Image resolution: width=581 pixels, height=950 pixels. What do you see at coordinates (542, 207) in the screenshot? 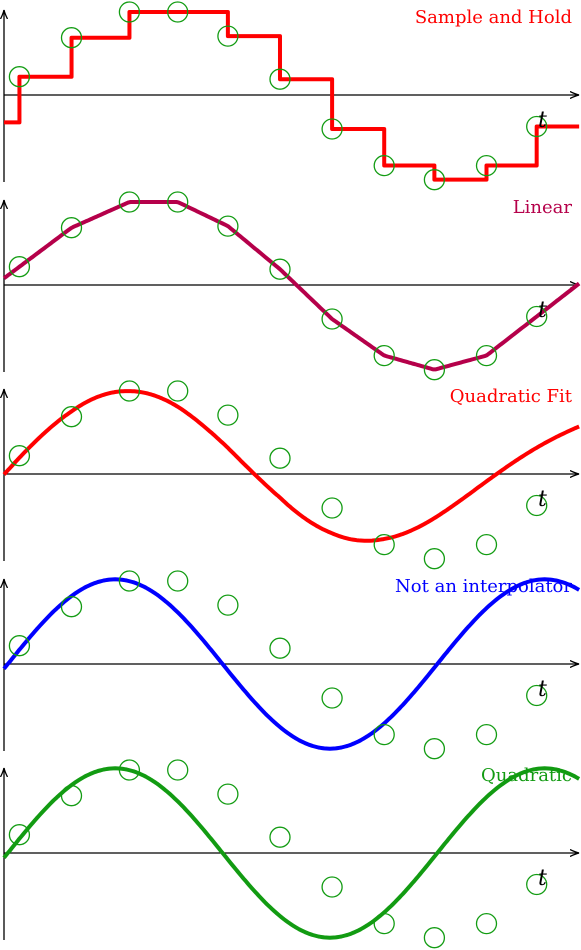
I see `panel-title: Linear` at bounding box center [542, 207].